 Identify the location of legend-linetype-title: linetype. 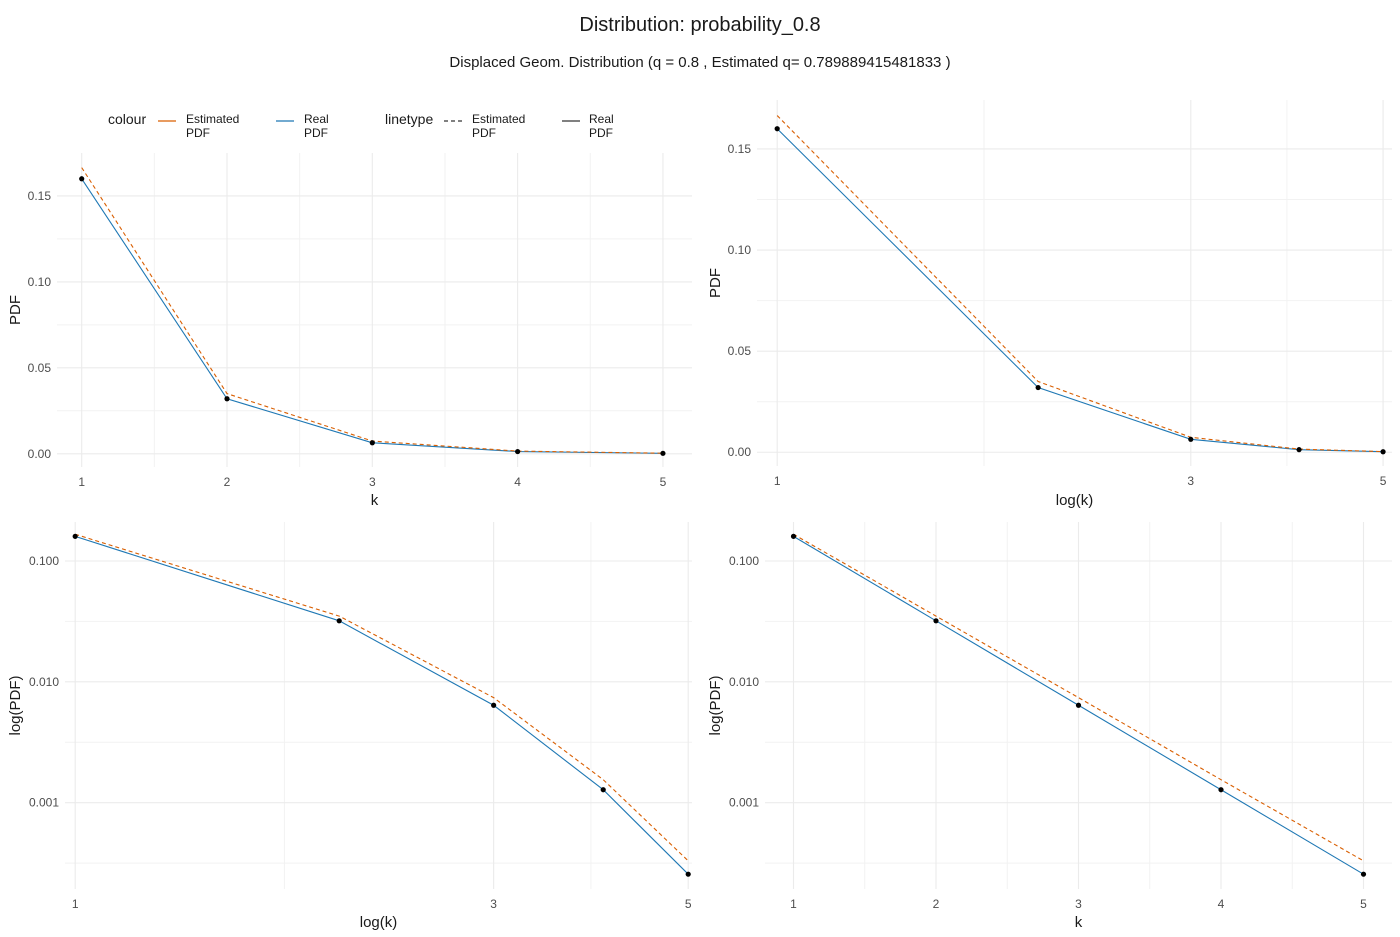
(409, 119).